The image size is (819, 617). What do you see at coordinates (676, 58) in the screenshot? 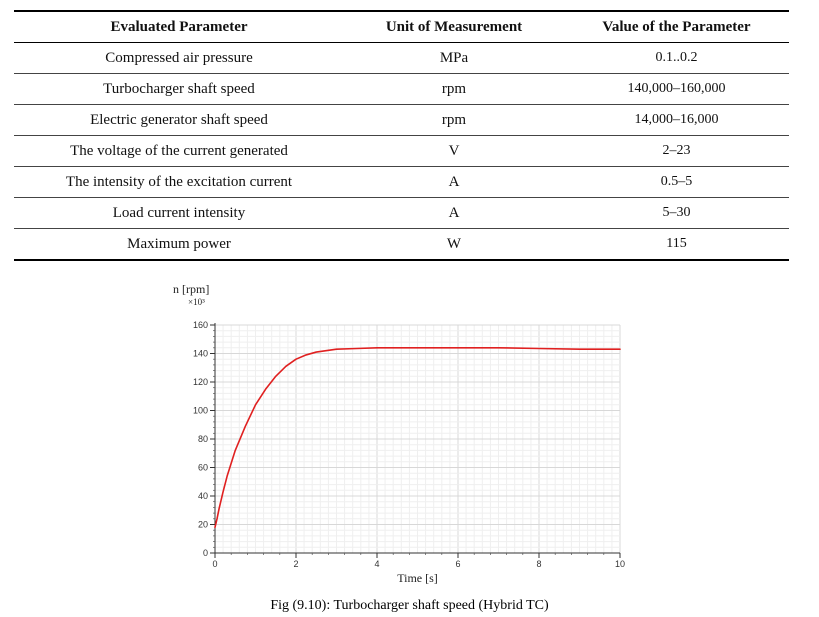
I see `cell-value: 0.1..0.2` at bounding box center [676, 58].